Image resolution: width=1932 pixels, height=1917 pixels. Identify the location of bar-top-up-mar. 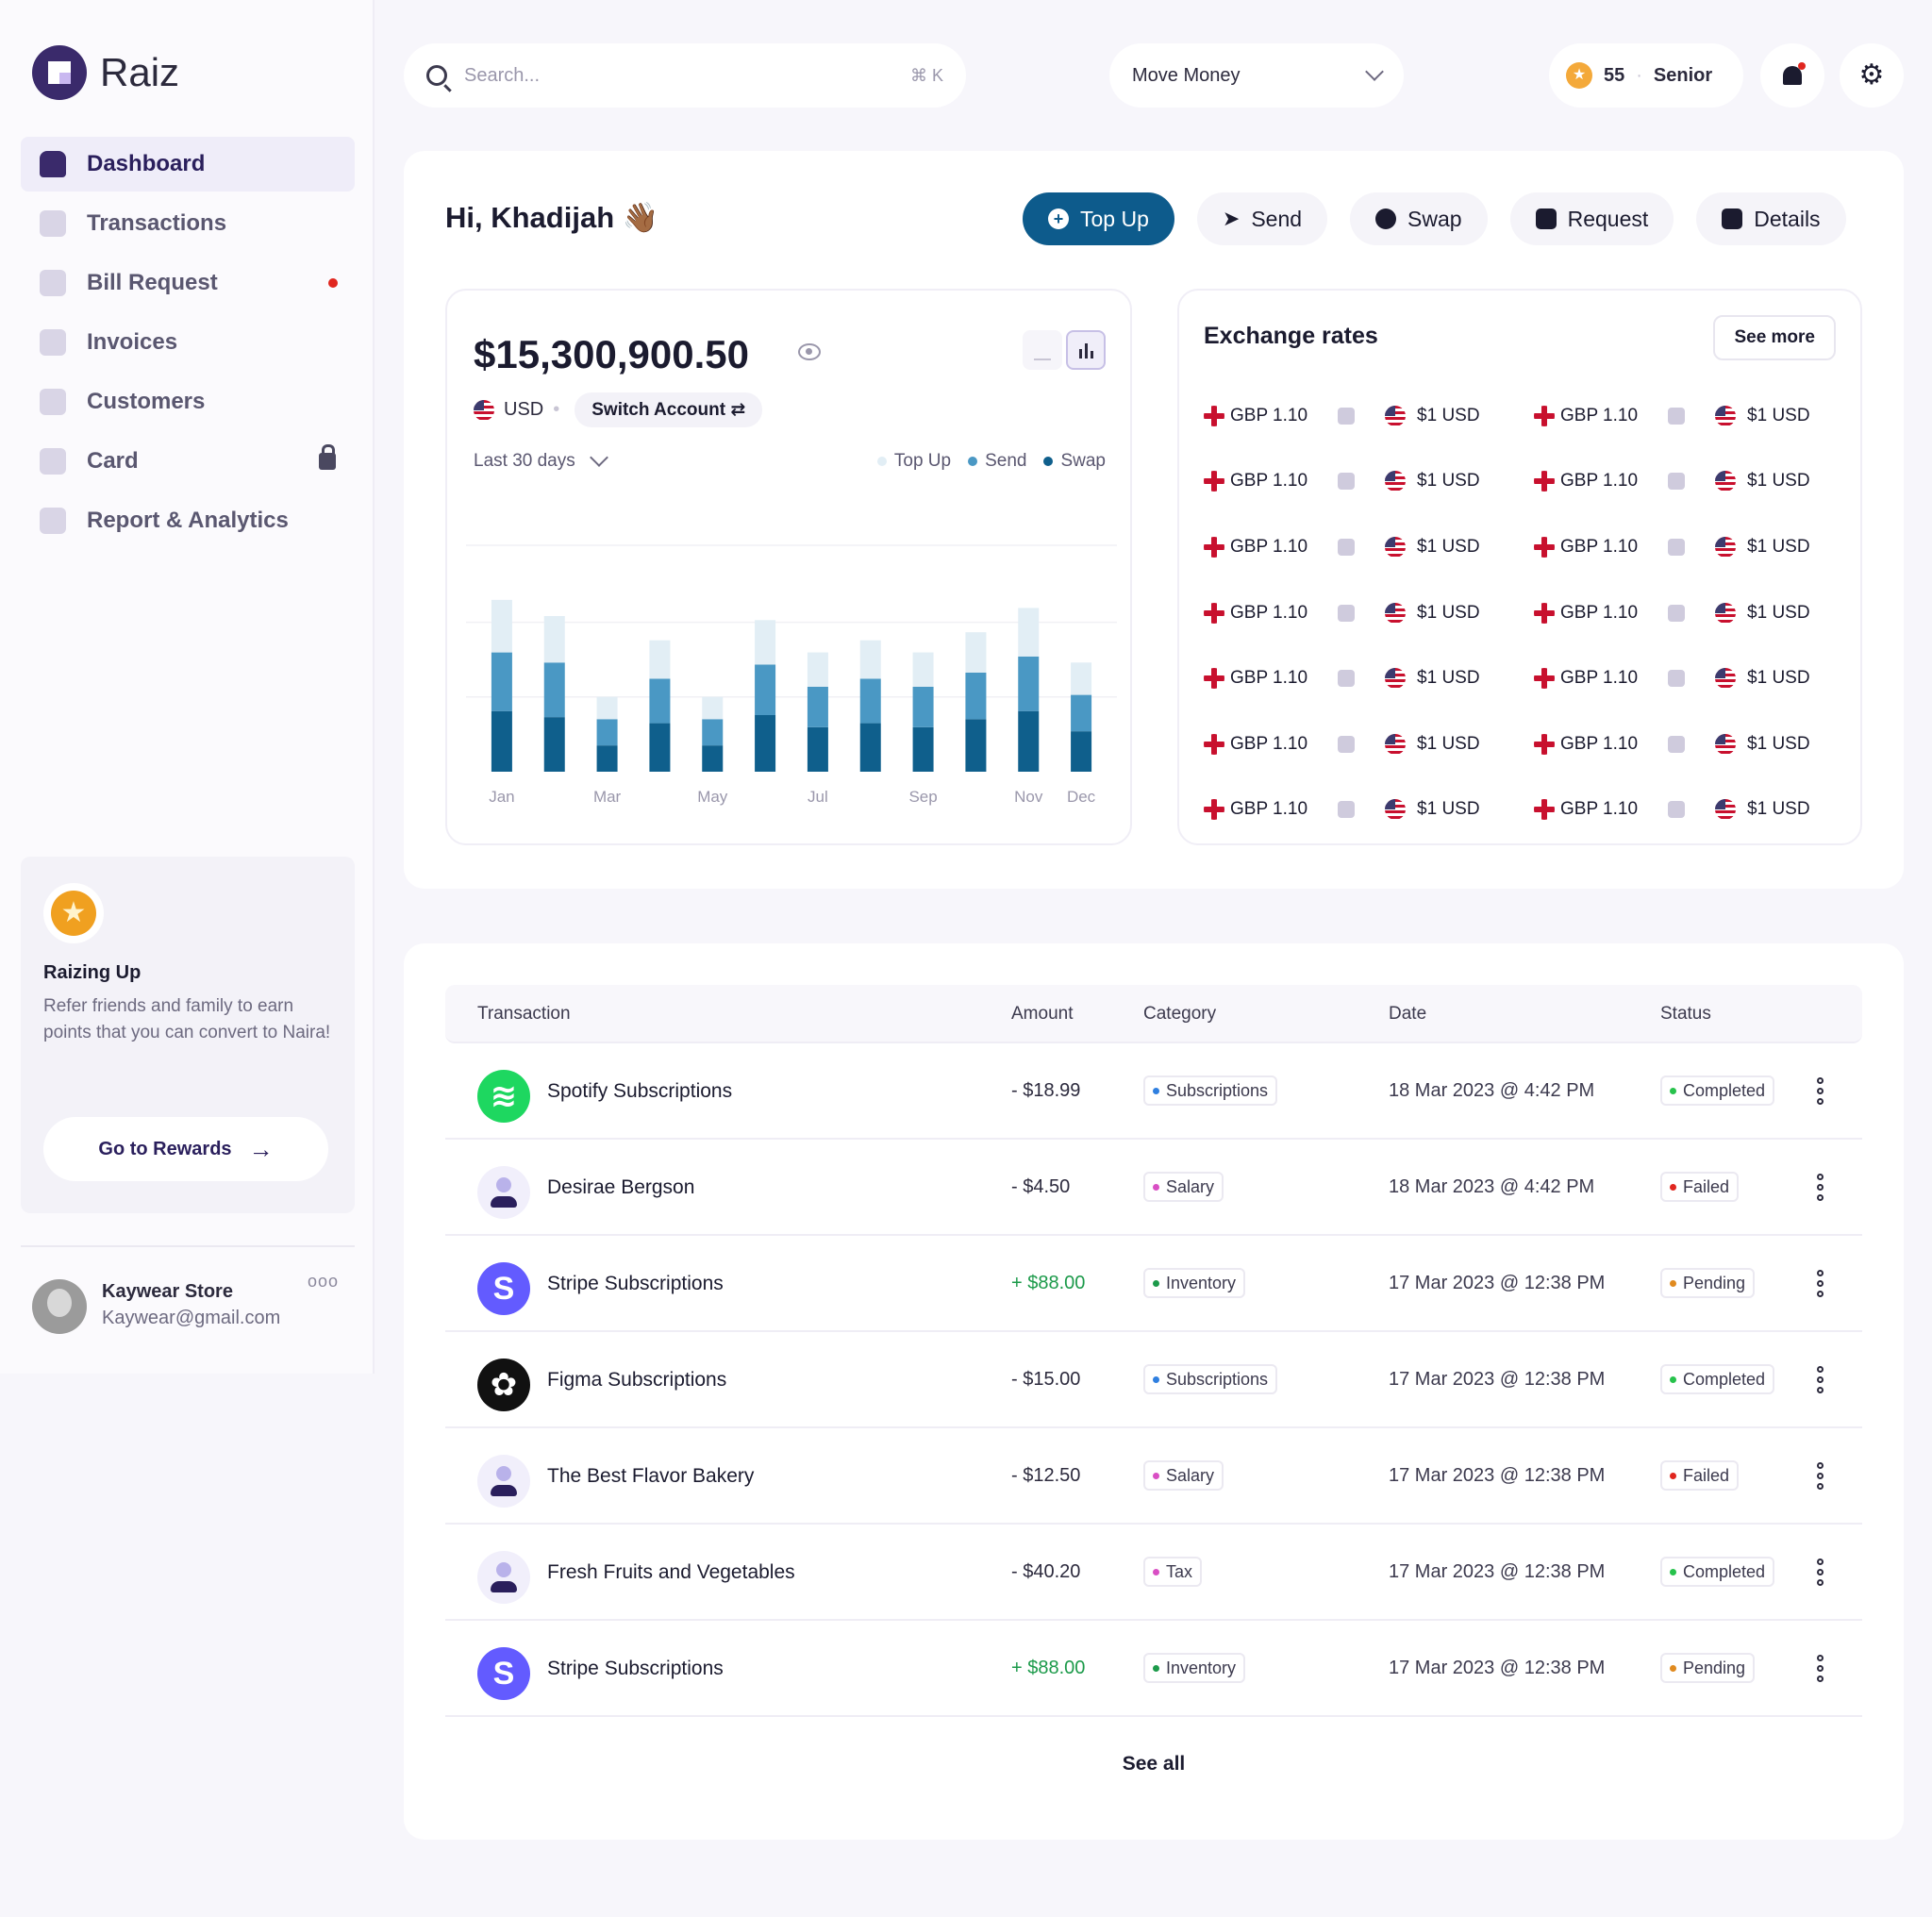
(607, 708).